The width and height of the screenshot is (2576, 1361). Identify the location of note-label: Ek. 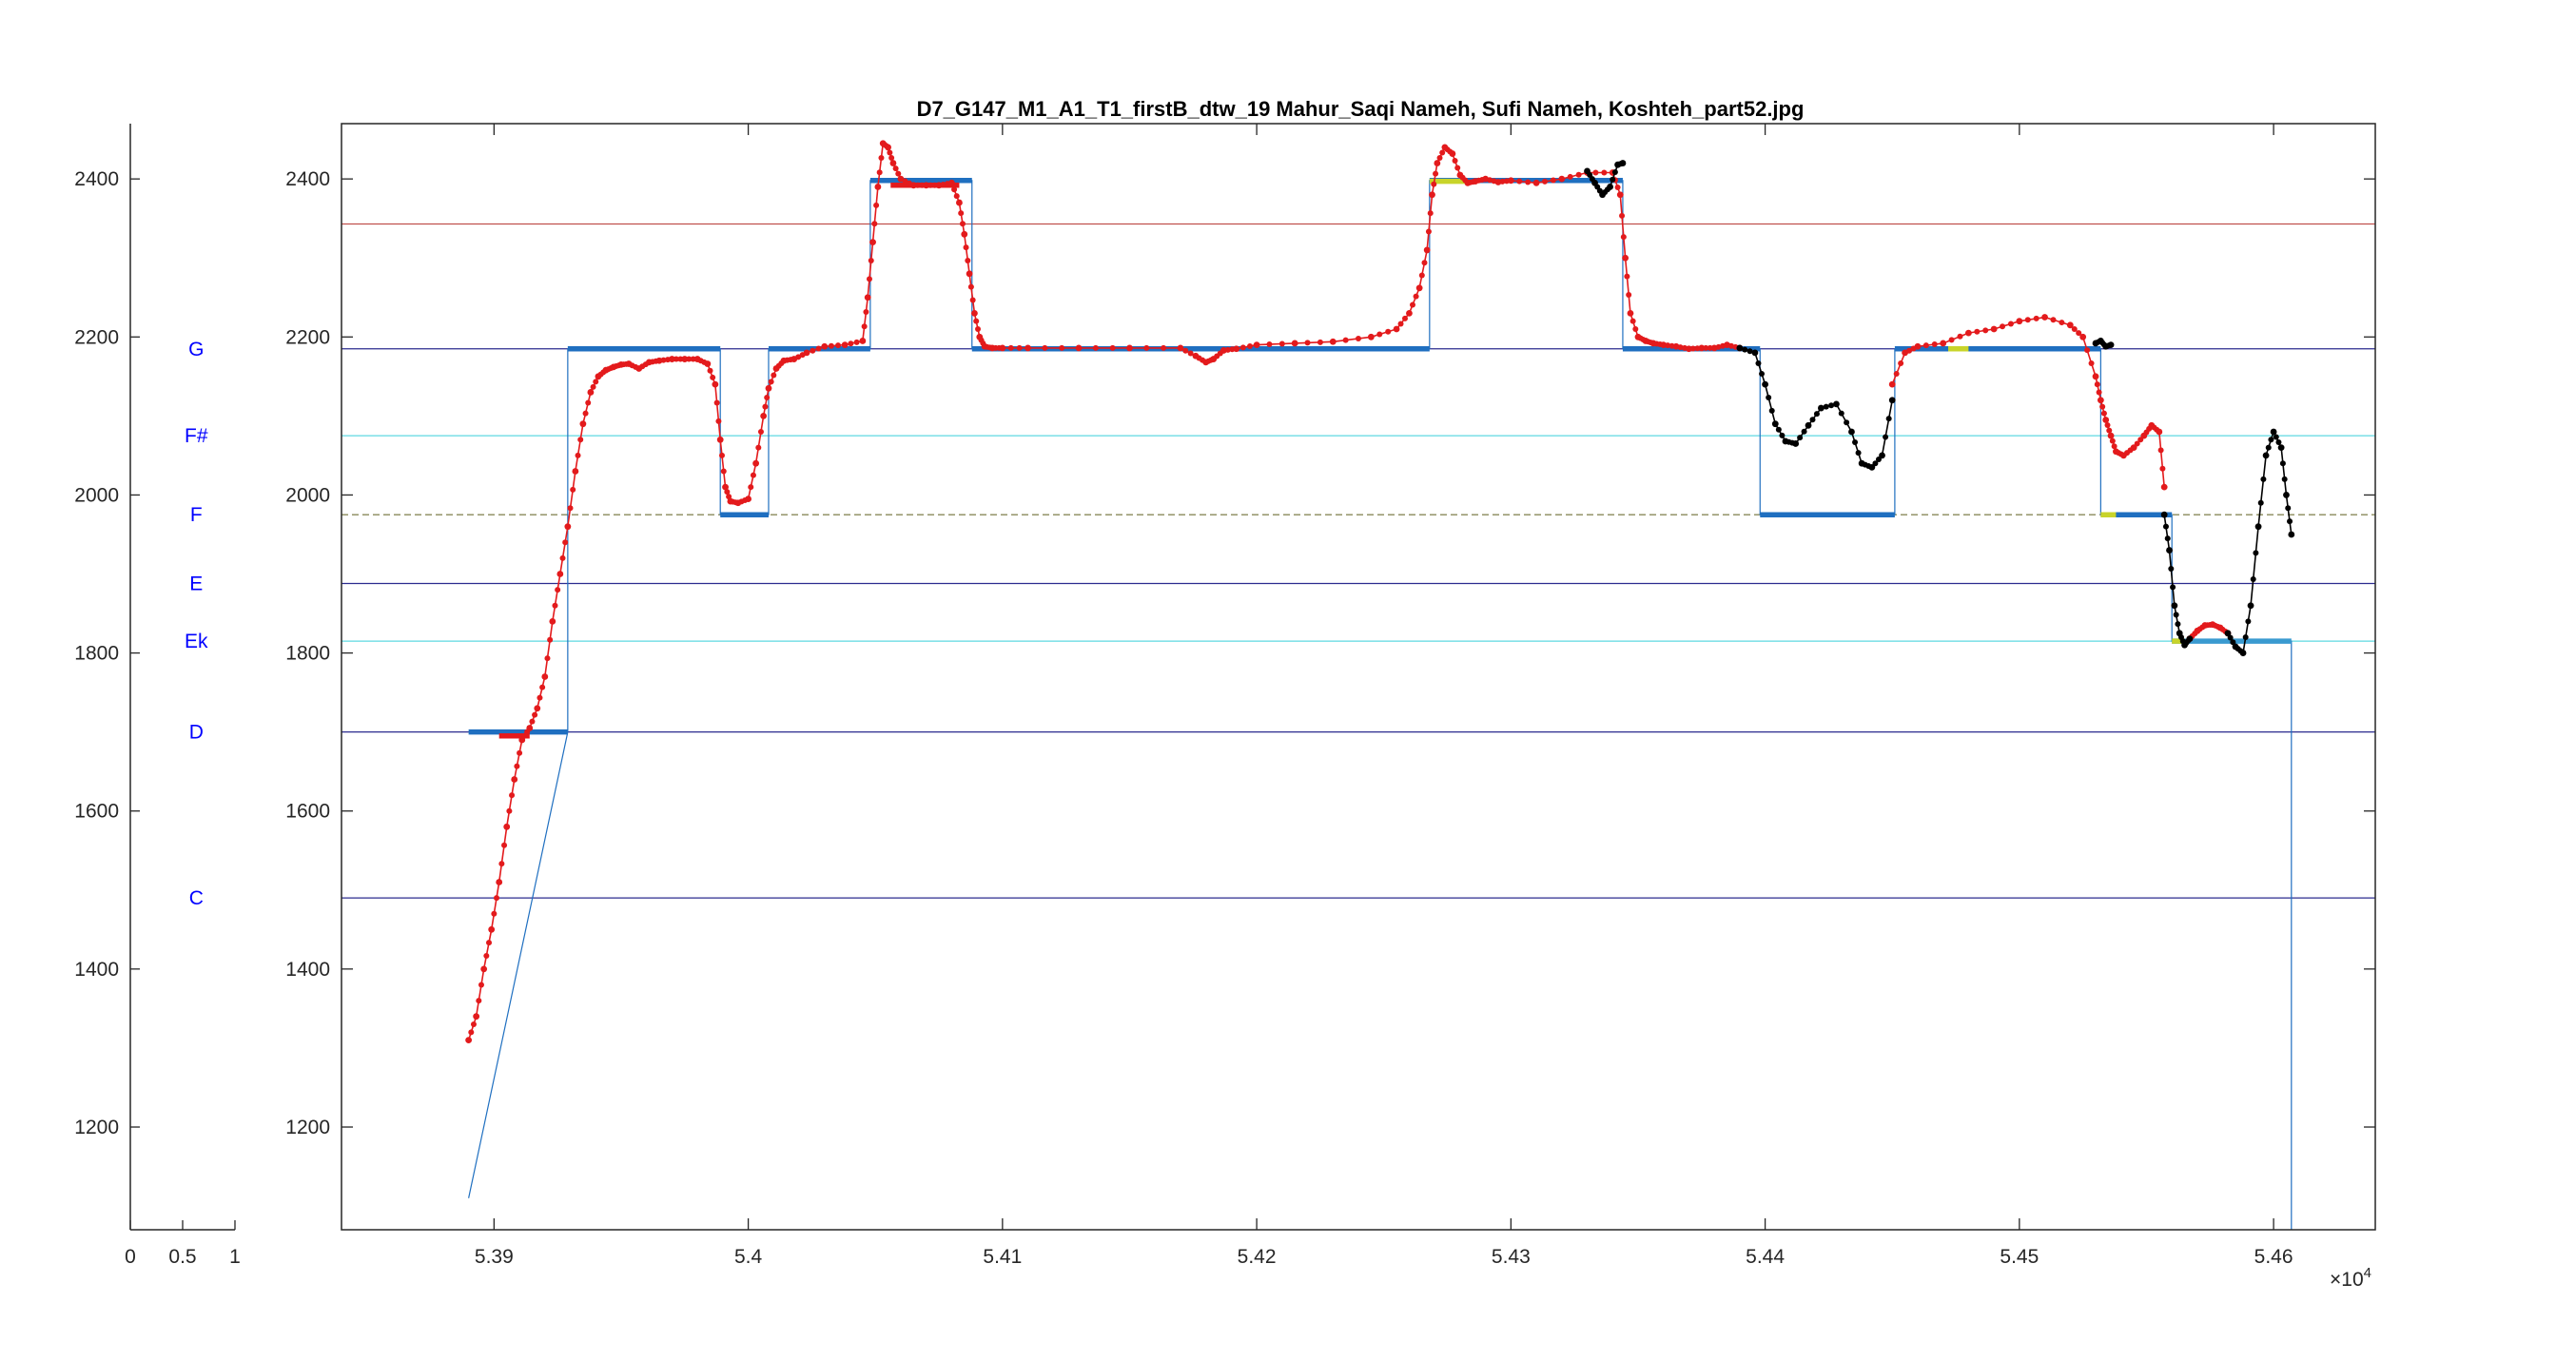
(197, 642).